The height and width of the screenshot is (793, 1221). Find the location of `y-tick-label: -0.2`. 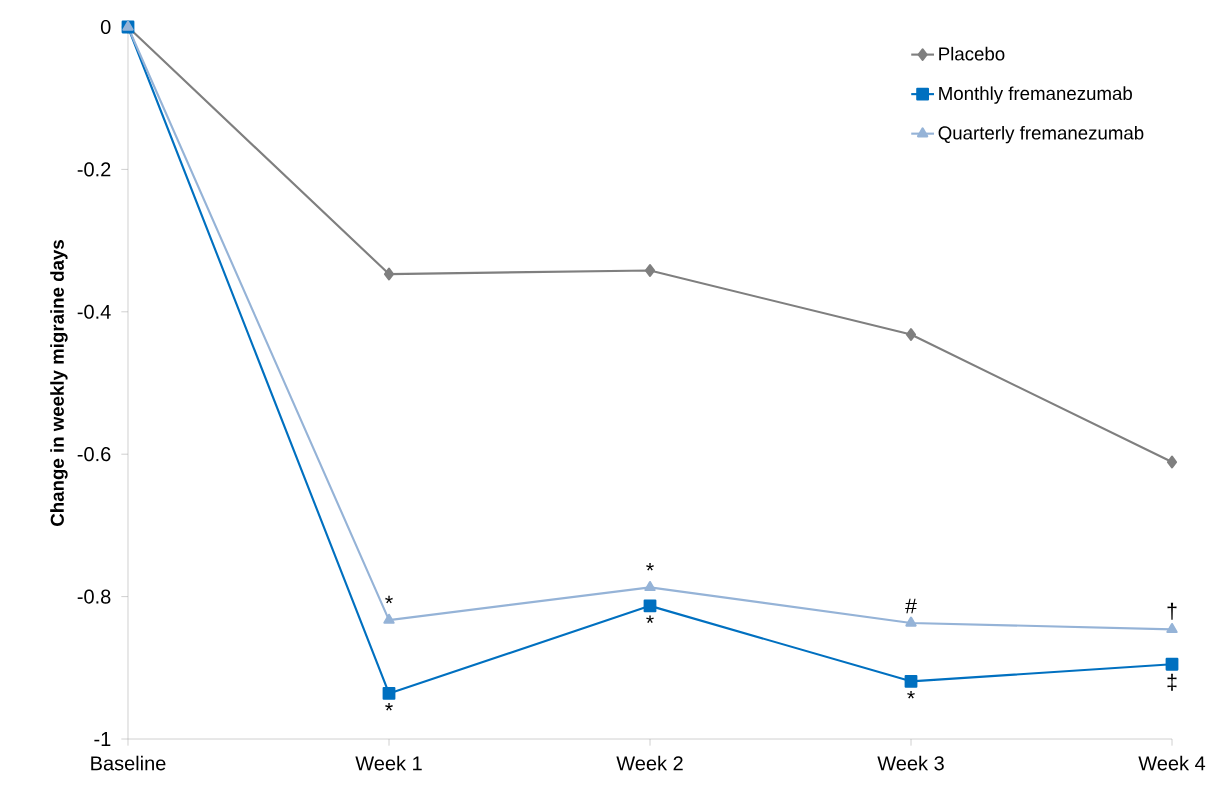

y-tick-label: -0.2 is located at coordinates (94, 169).